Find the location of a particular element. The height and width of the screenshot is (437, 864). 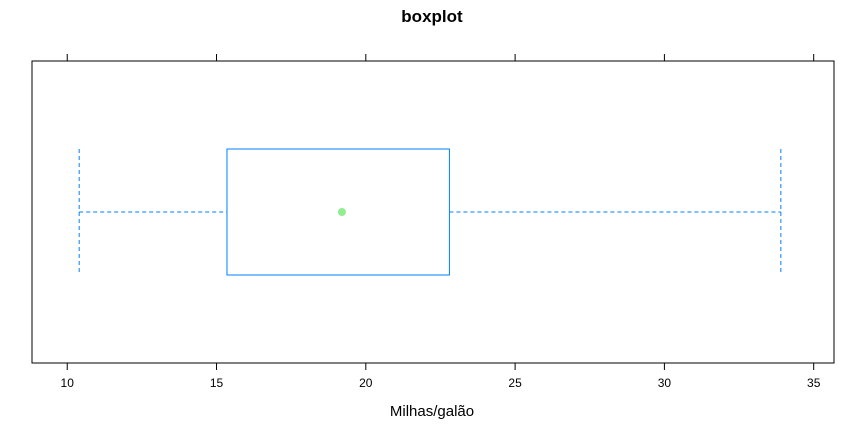

x-tick-labels: 10 15 20 25 30 35 is located at coordinates (441, 383).